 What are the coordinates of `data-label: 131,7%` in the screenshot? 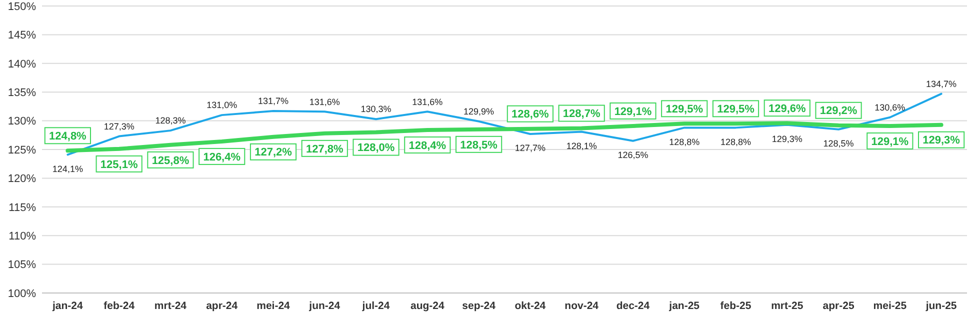 It's located at (273, 101).